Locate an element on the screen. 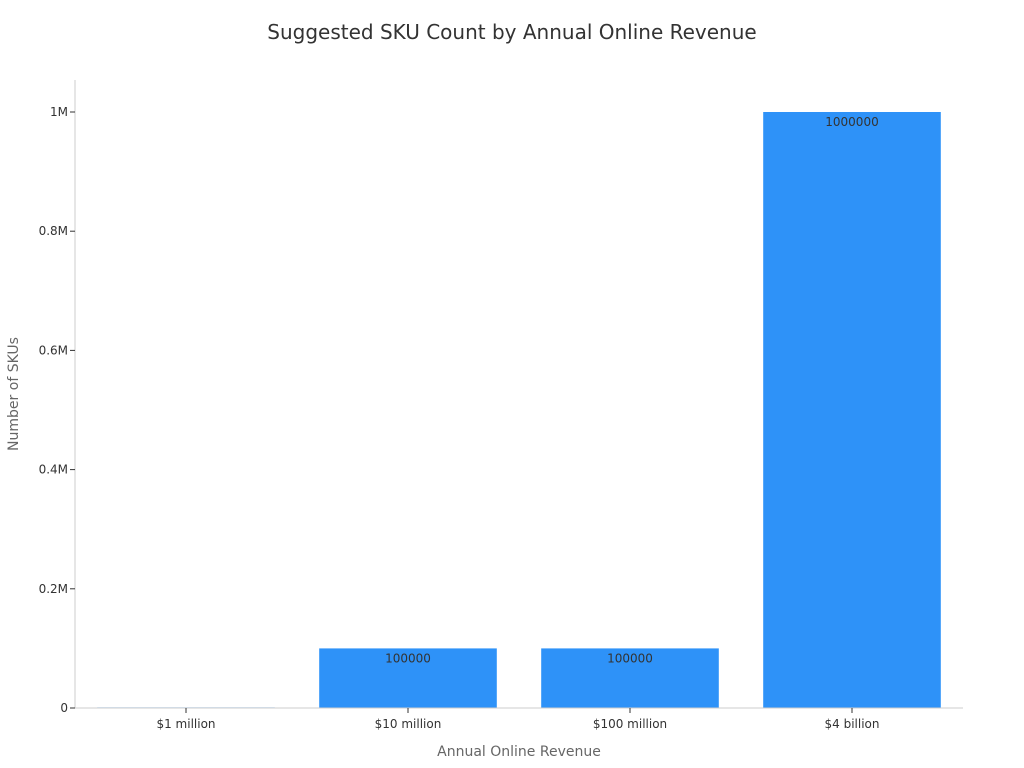 This screenshot has width=1024, height=768. x-tick-label: $1 million is located at coordinates (185, 724).